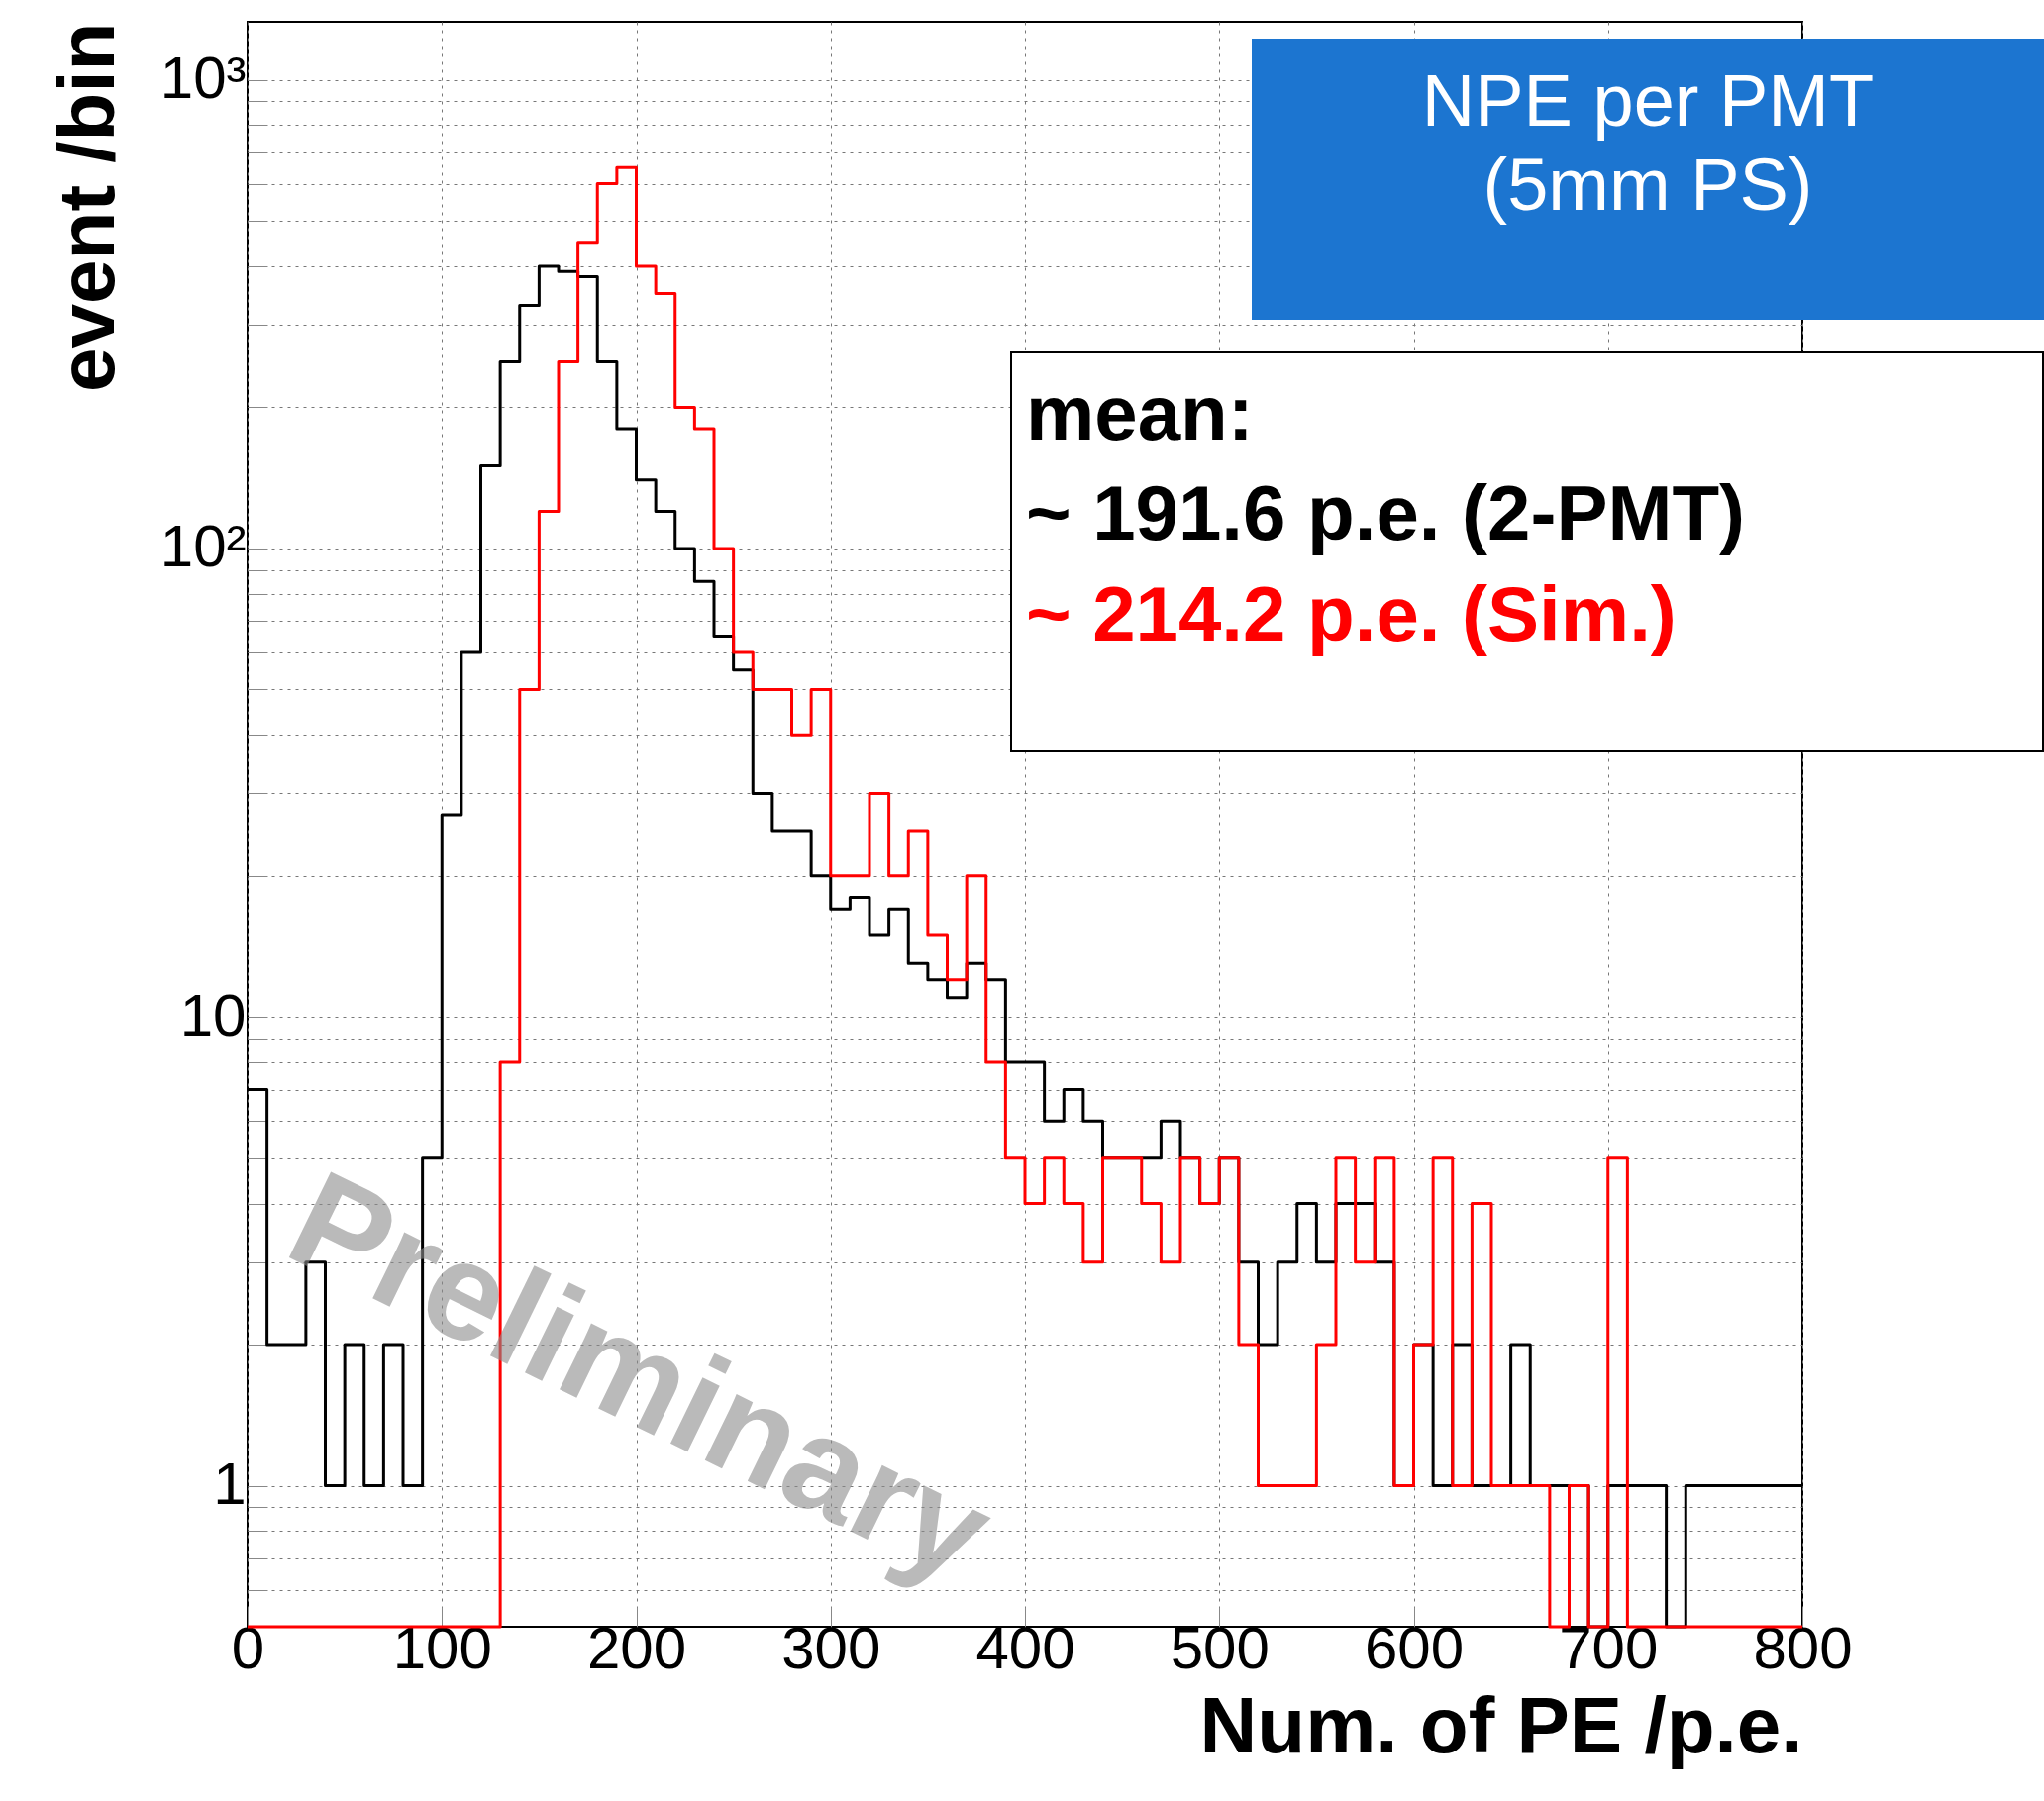 This screenshot has width=2044, height=1801. Describe the element at coordinates (1609, 1647) in the screenshot. I see `x-tick-label: 700` at that location.